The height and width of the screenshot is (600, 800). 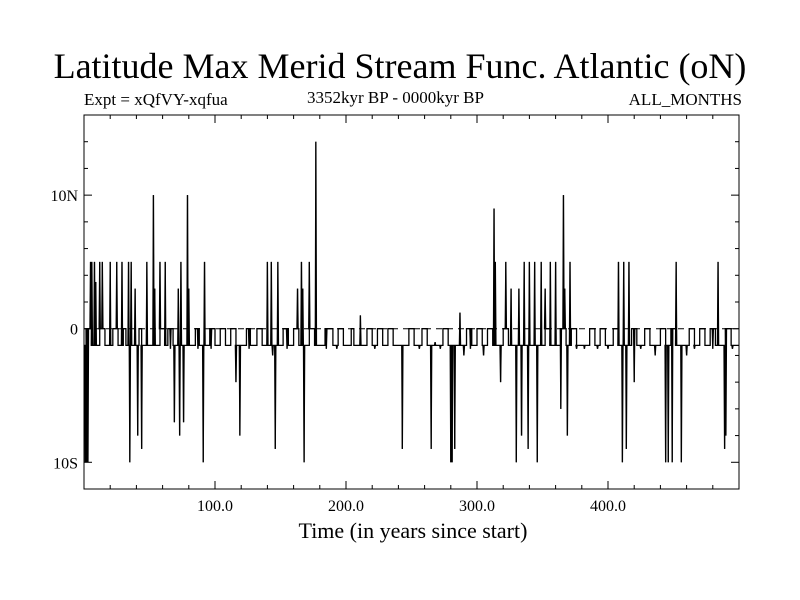 What do you see at coordinates (413, 530) in the screenshot?
I see `x-axis-label: Time (in years since start)` at bounding box center [413, 530].